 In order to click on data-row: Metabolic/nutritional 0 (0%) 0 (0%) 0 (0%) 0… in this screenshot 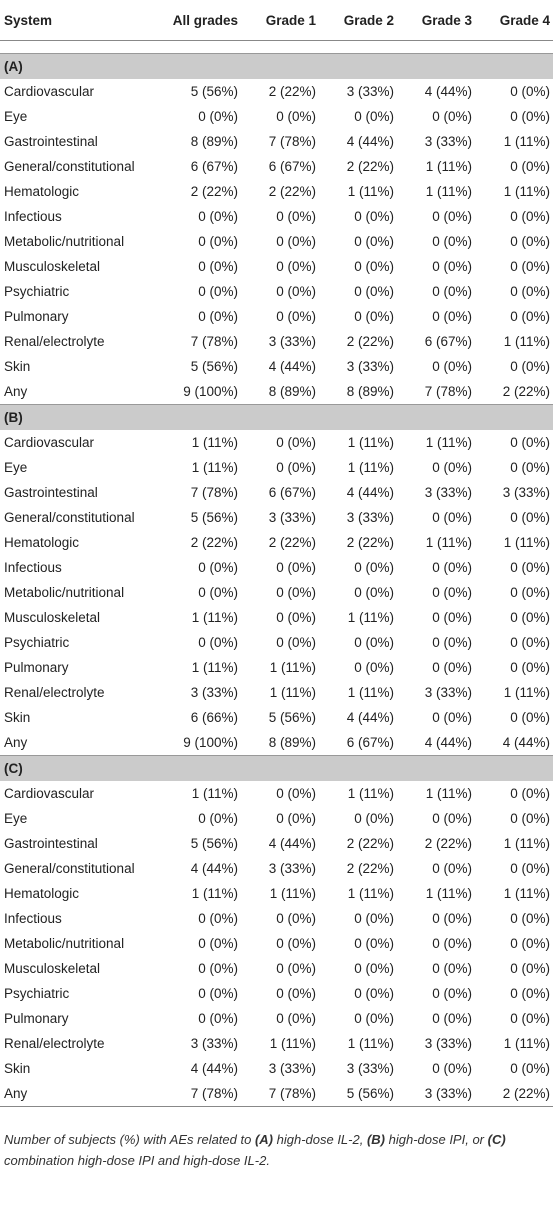, I will do `click(276, 592)`.